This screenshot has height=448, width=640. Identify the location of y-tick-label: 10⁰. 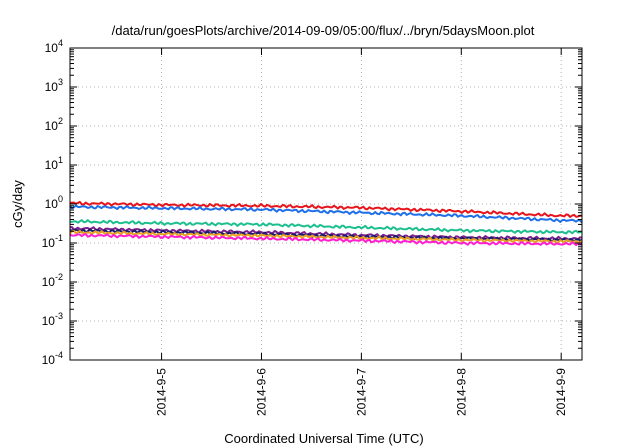
(54, 202).